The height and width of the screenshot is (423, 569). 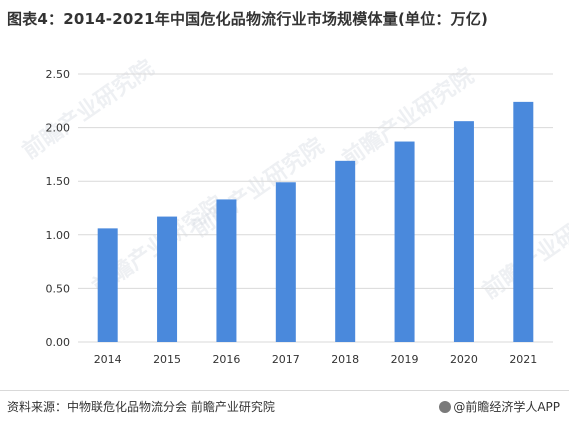 What do you see at coordinates (141, 407) in the screenshot?
I see `source-note: 资料来源：中物联危化品物流分会 前瞻产业研究院` at bounding box center [141, 407].